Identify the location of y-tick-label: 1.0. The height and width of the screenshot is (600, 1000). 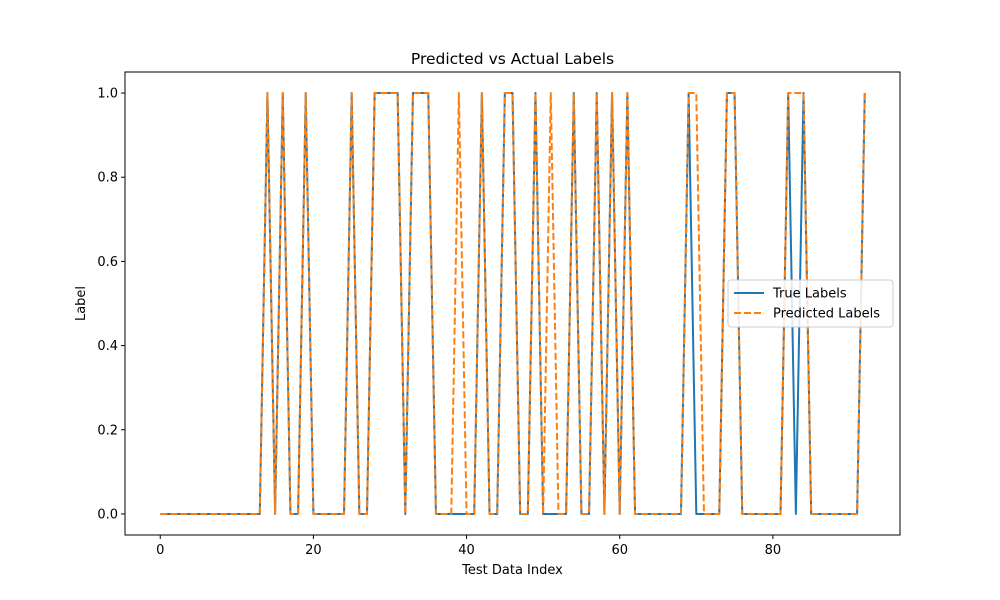
(107, 94).